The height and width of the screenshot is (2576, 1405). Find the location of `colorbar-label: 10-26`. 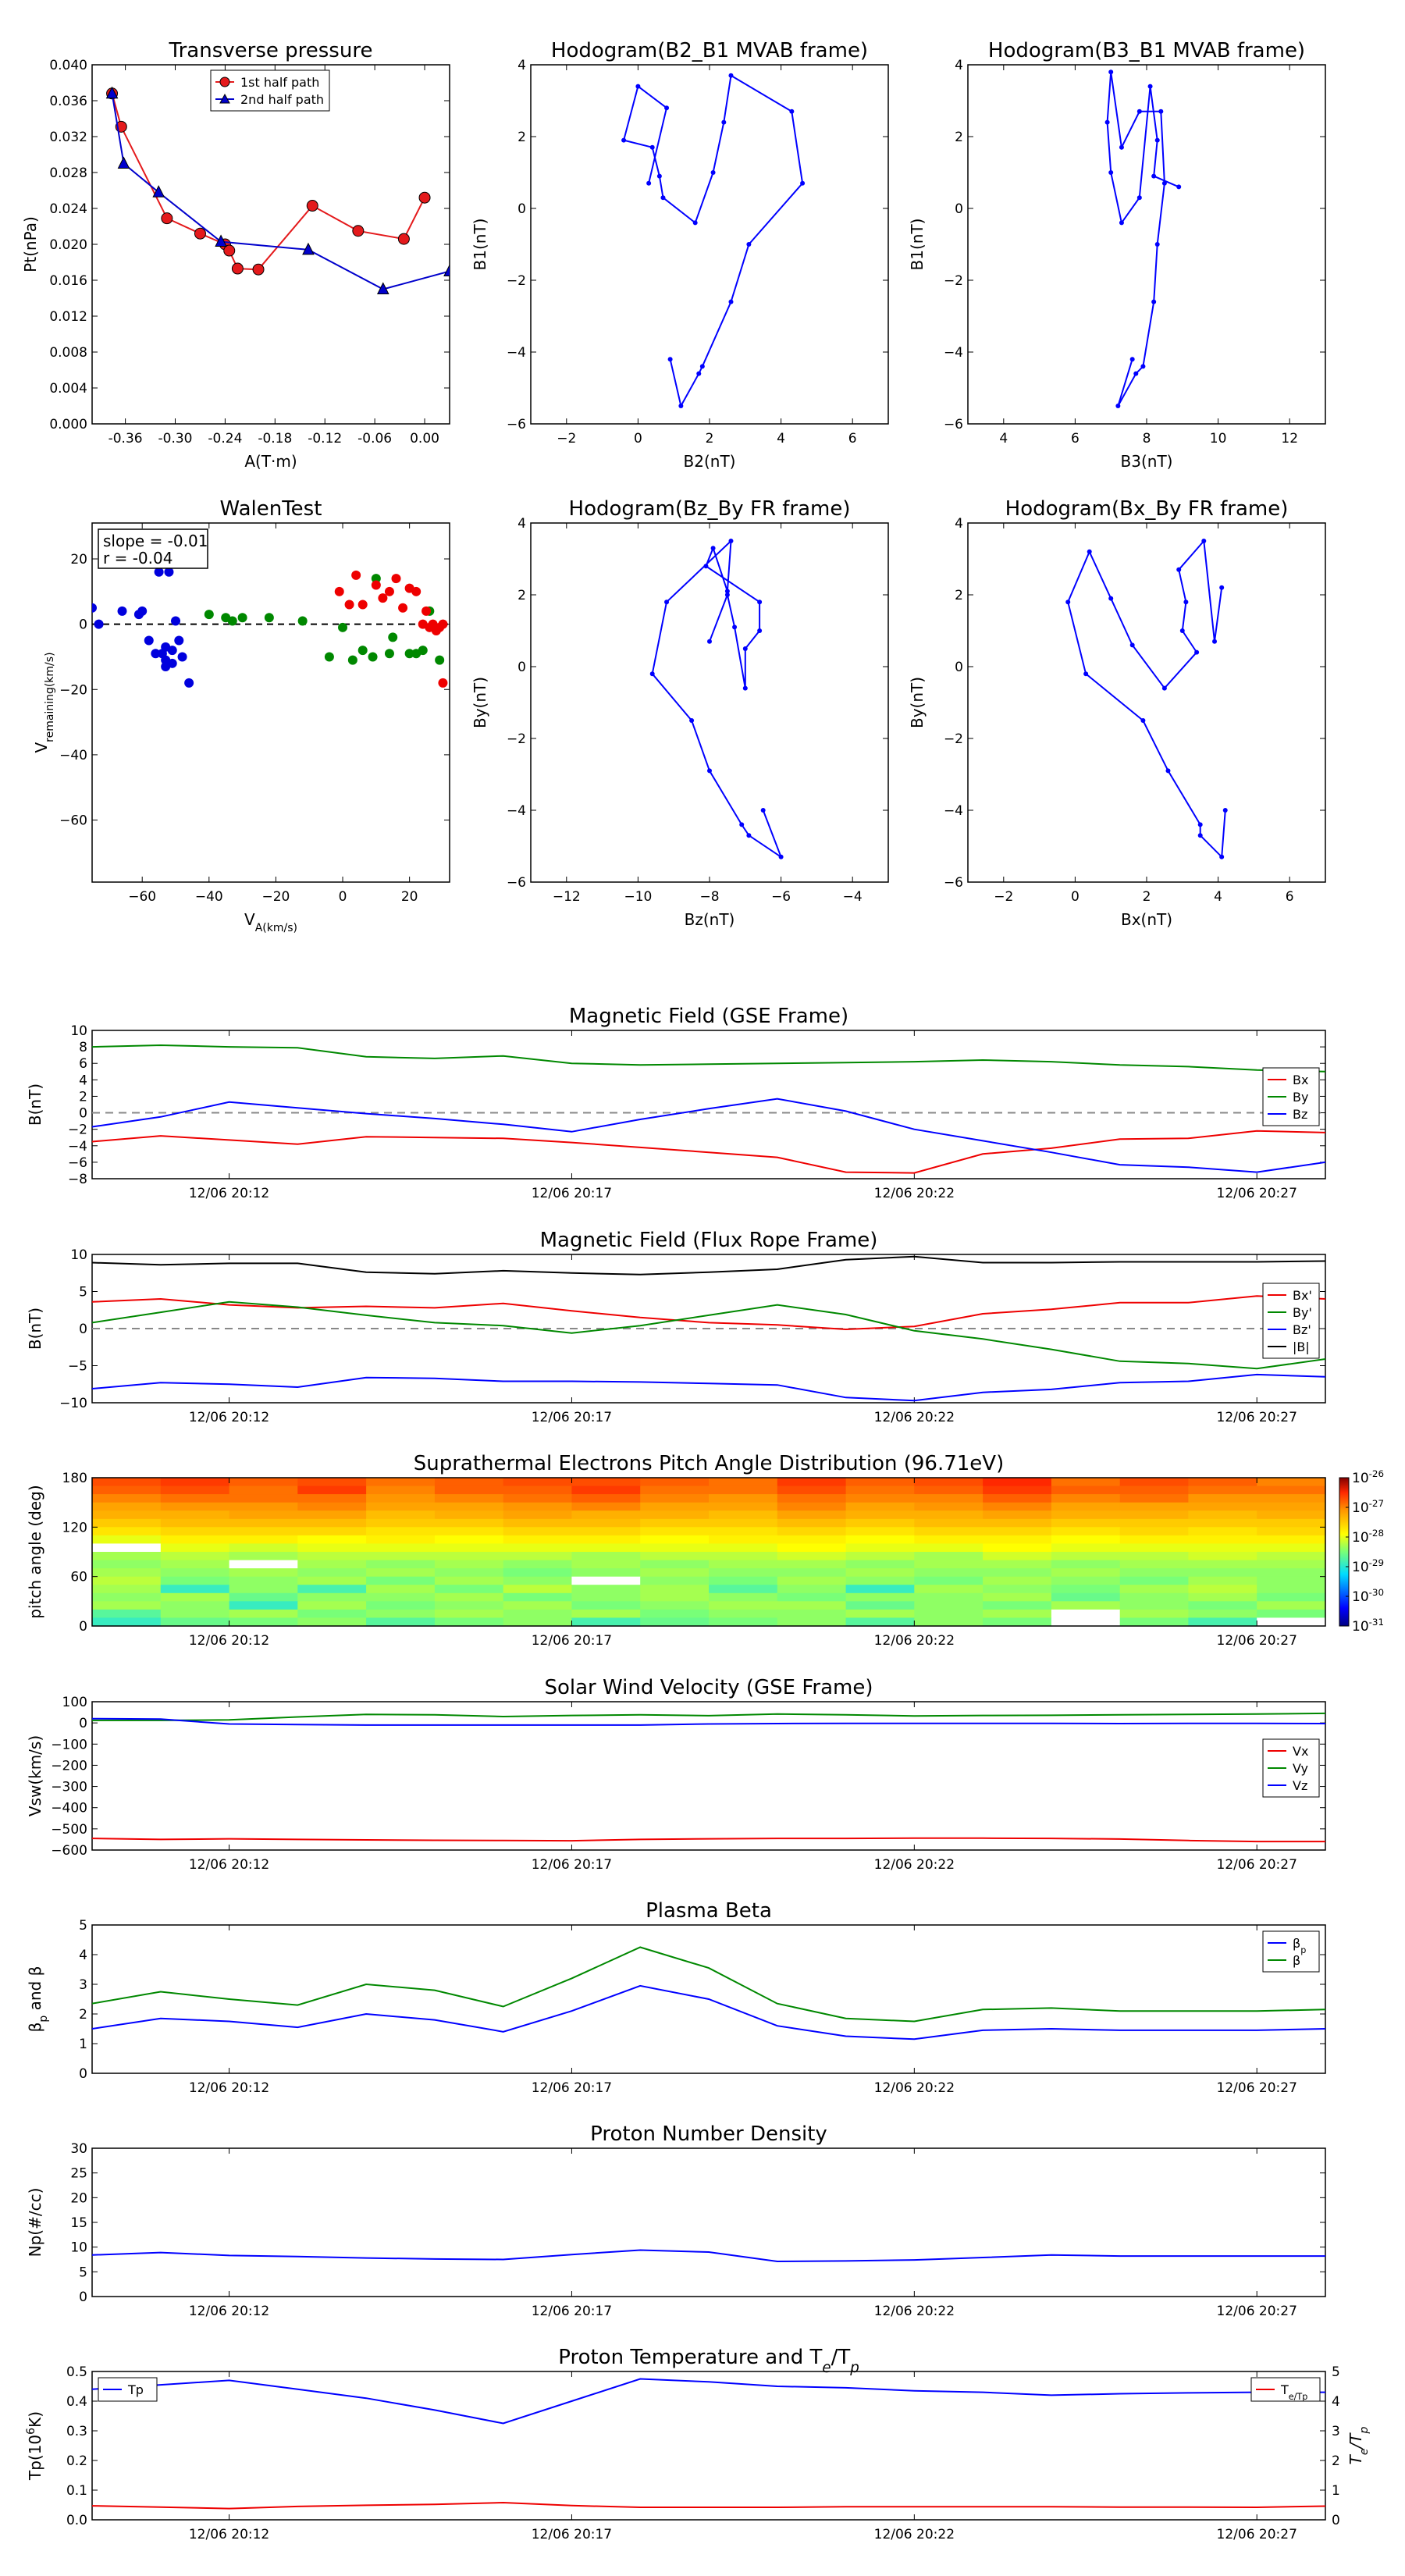

colorbar-label: 10-26 is located at coordinates (1368, 1477).